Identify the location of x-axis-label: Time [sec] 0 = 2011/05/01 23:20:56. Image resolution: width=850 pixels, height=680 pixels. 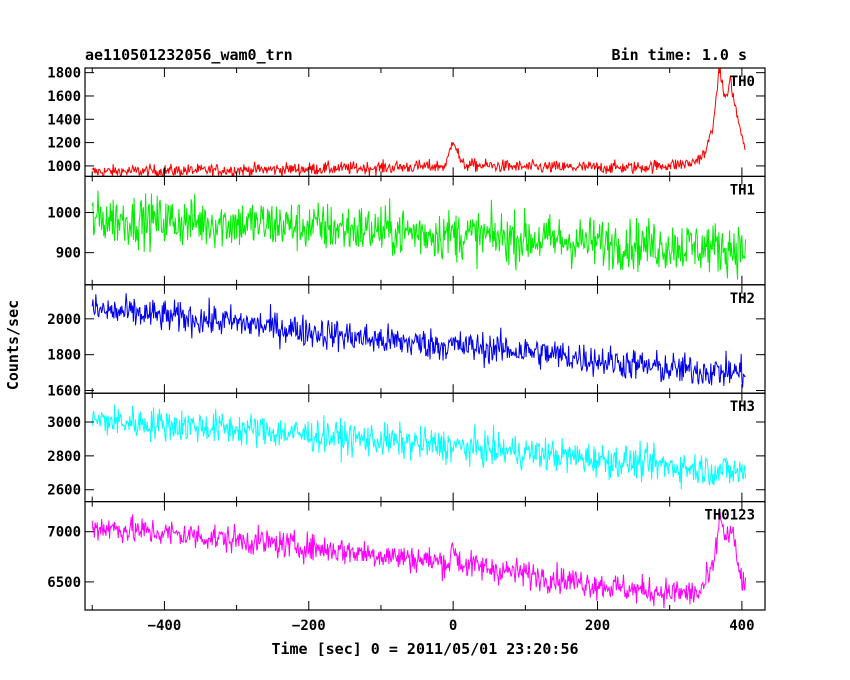
(424, 649).